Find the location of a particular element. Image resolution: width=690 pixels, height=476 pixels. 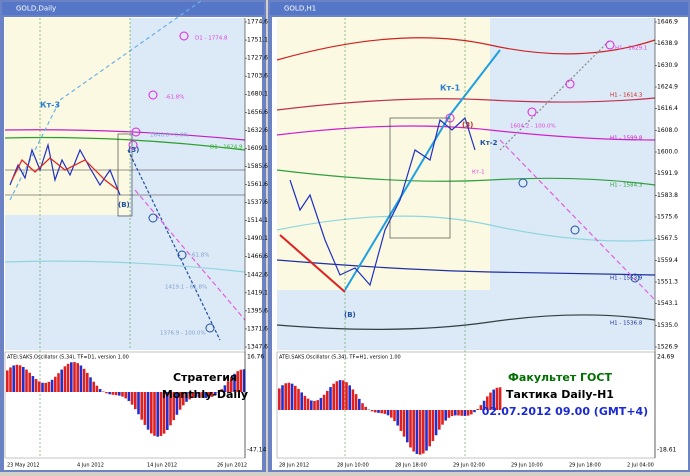

caption: Стратегия is located at coordinates (205, 377).